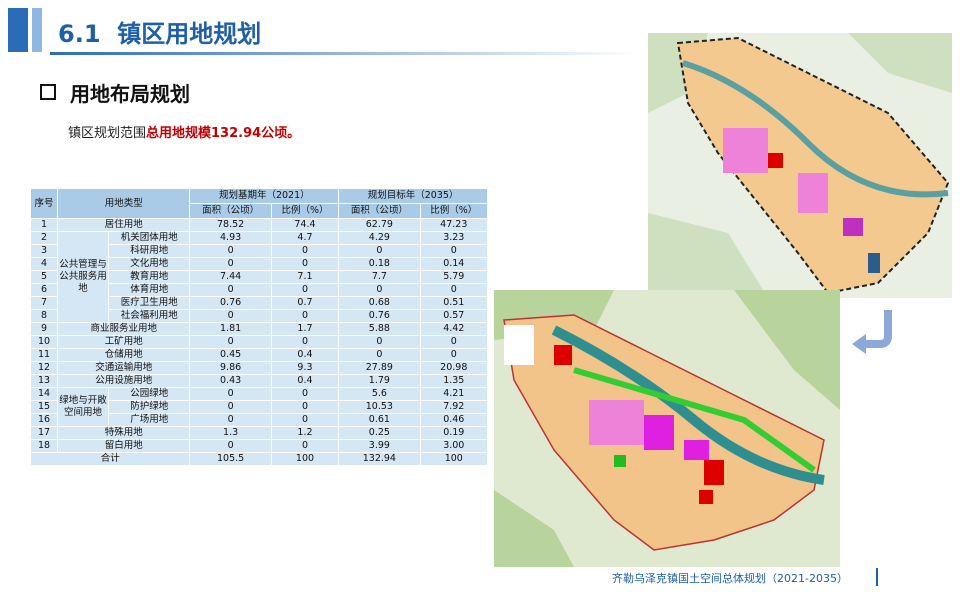  I want to click on cell: 防护绿地, so click(149, 407).